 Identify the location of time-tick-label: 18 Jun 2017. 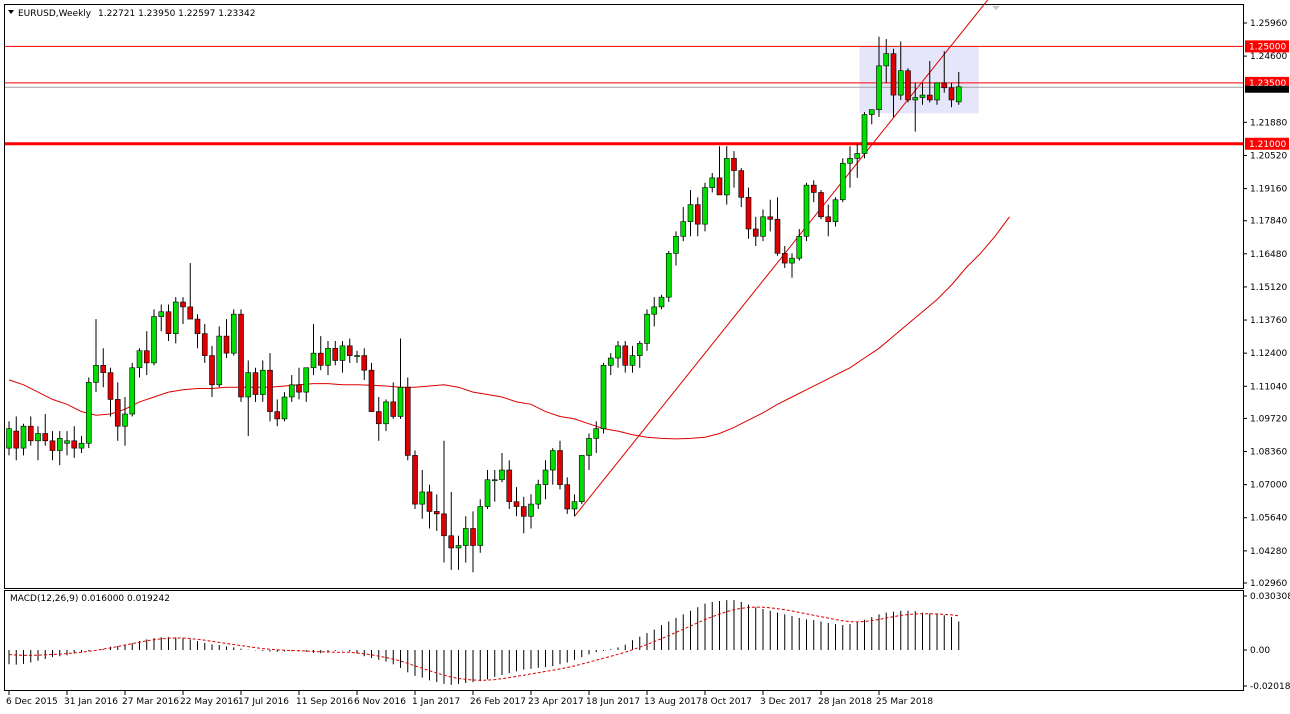
(613, 702).